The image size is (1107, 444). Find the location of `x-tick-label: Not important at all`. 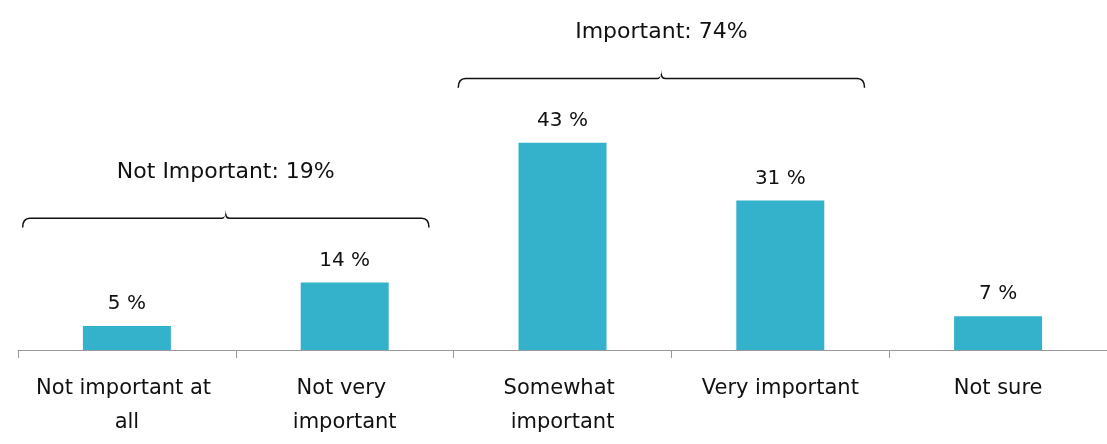

x-tick-label: Not important at all is located at coordinates (127, 404).